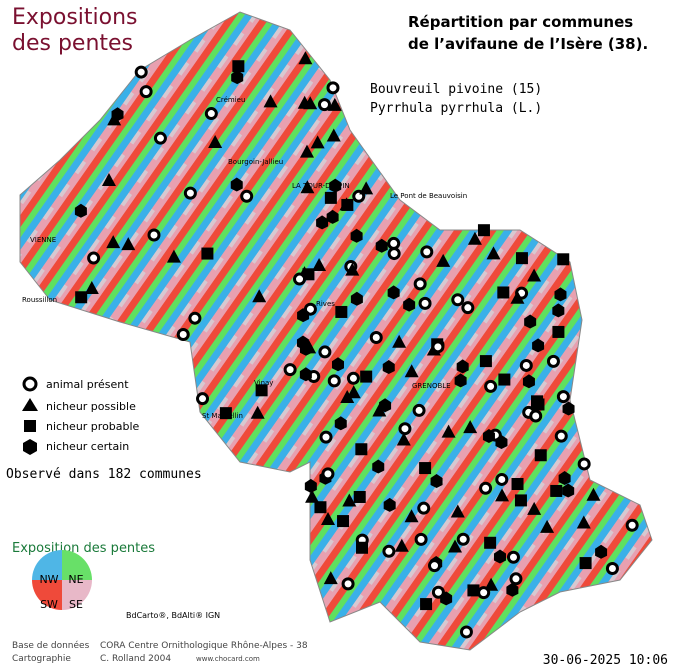 Image resolution: width=675 pixels, height=672 pixels. What do you see at coordinates (75, 17) in the screenshot?
I see `title: Expositions` at bounding box center [75, 17].